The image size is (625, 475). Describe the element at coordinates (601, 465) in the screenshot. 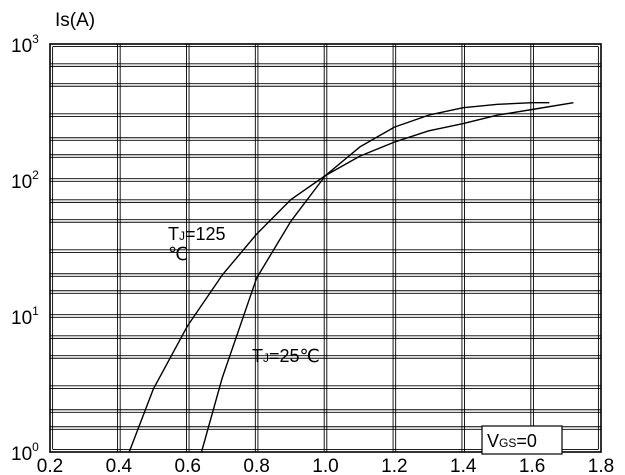

I see `x-tick-label-8: 1.8` at that location.